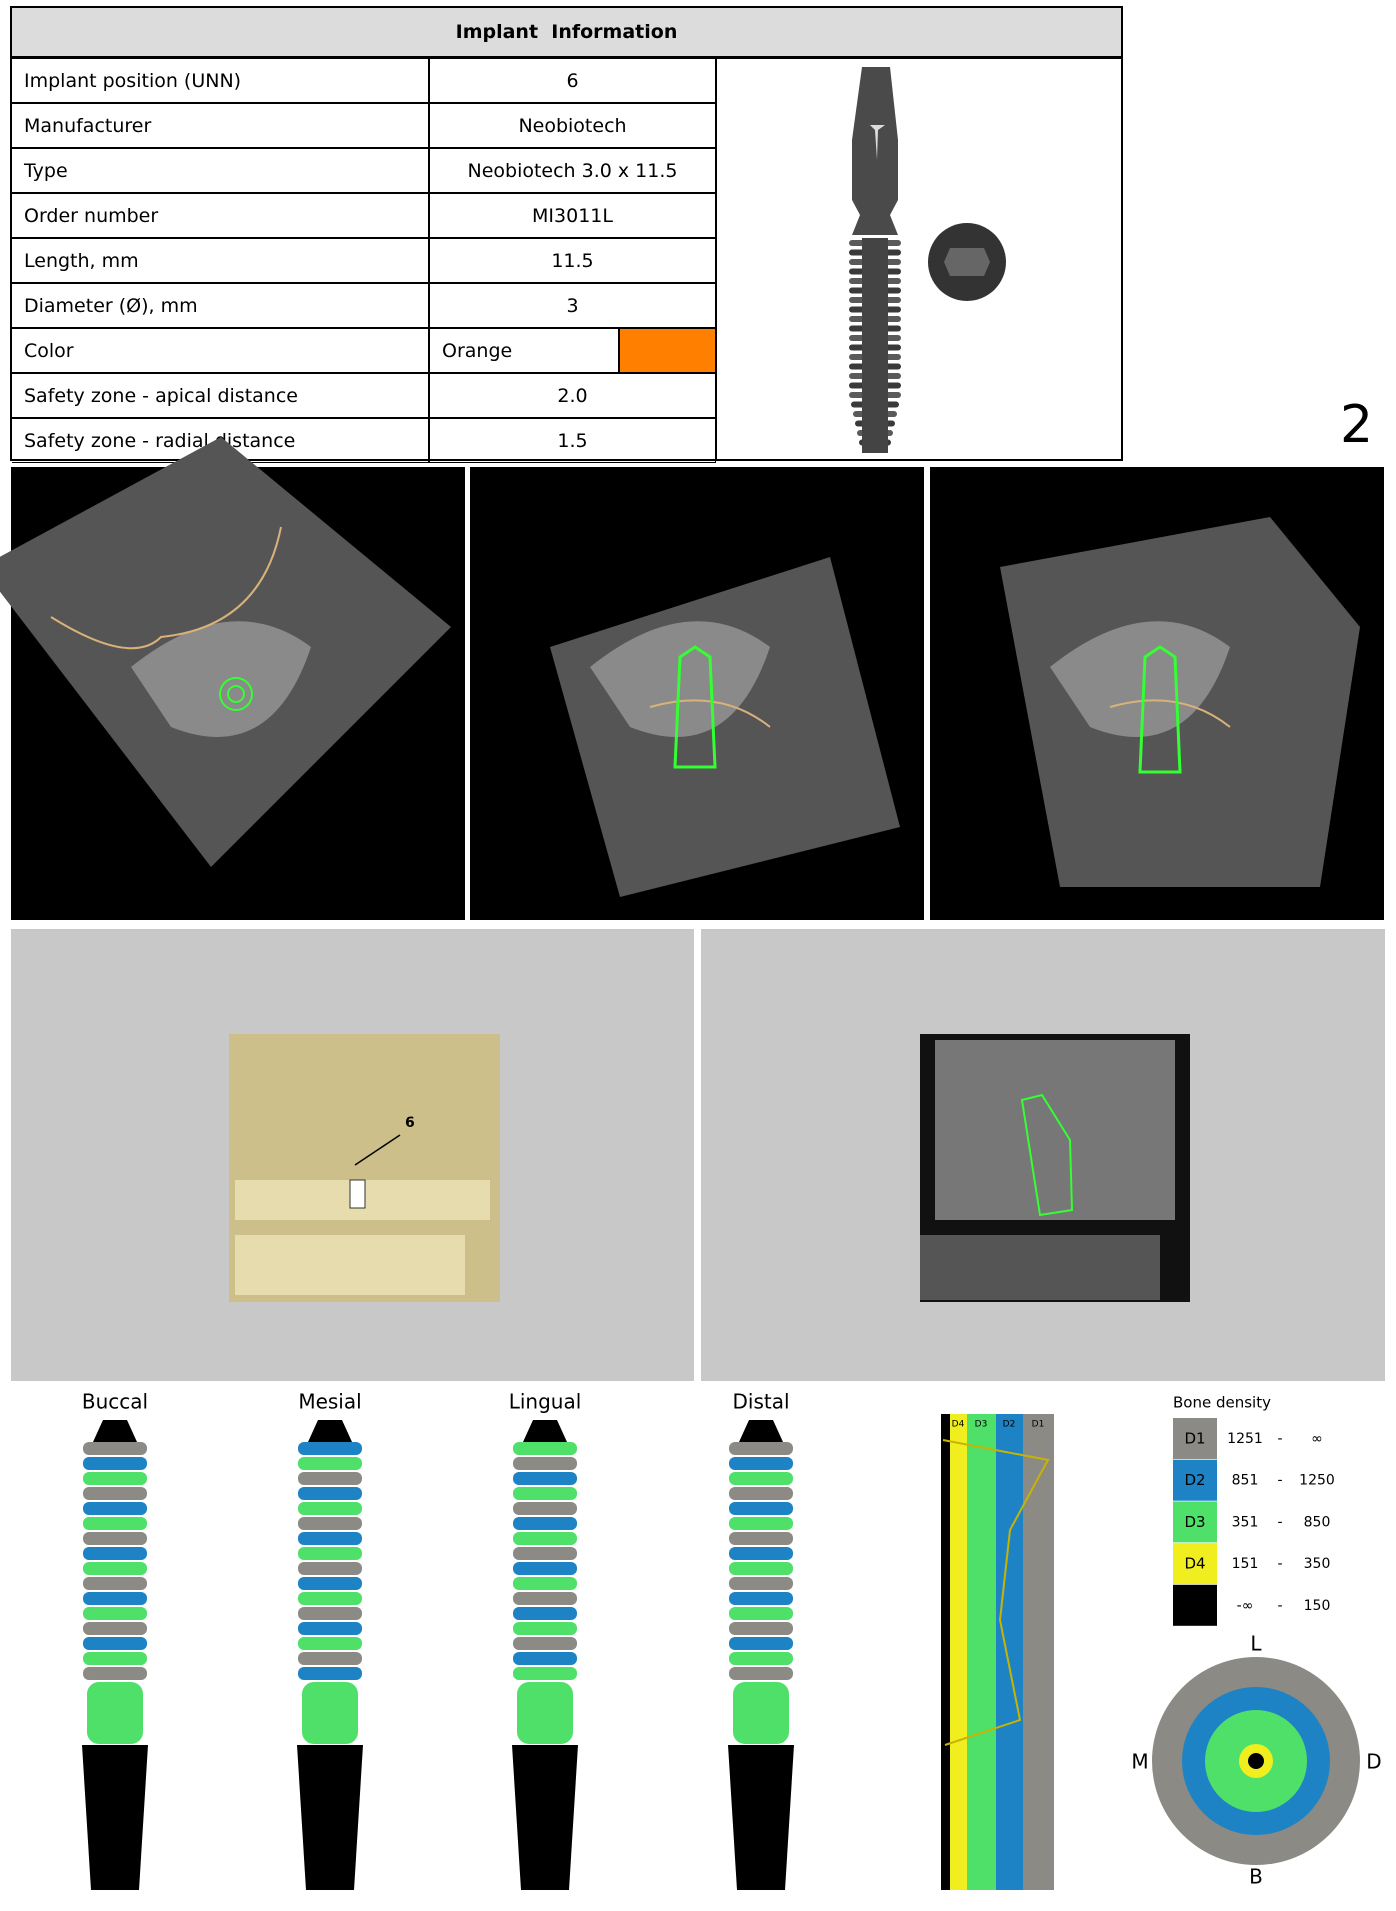 This screenshot has height=1911, width=1396. Describe the element at coordinates (545, 1402) in the screenshot. I see `view-title: Lingual` at that location.